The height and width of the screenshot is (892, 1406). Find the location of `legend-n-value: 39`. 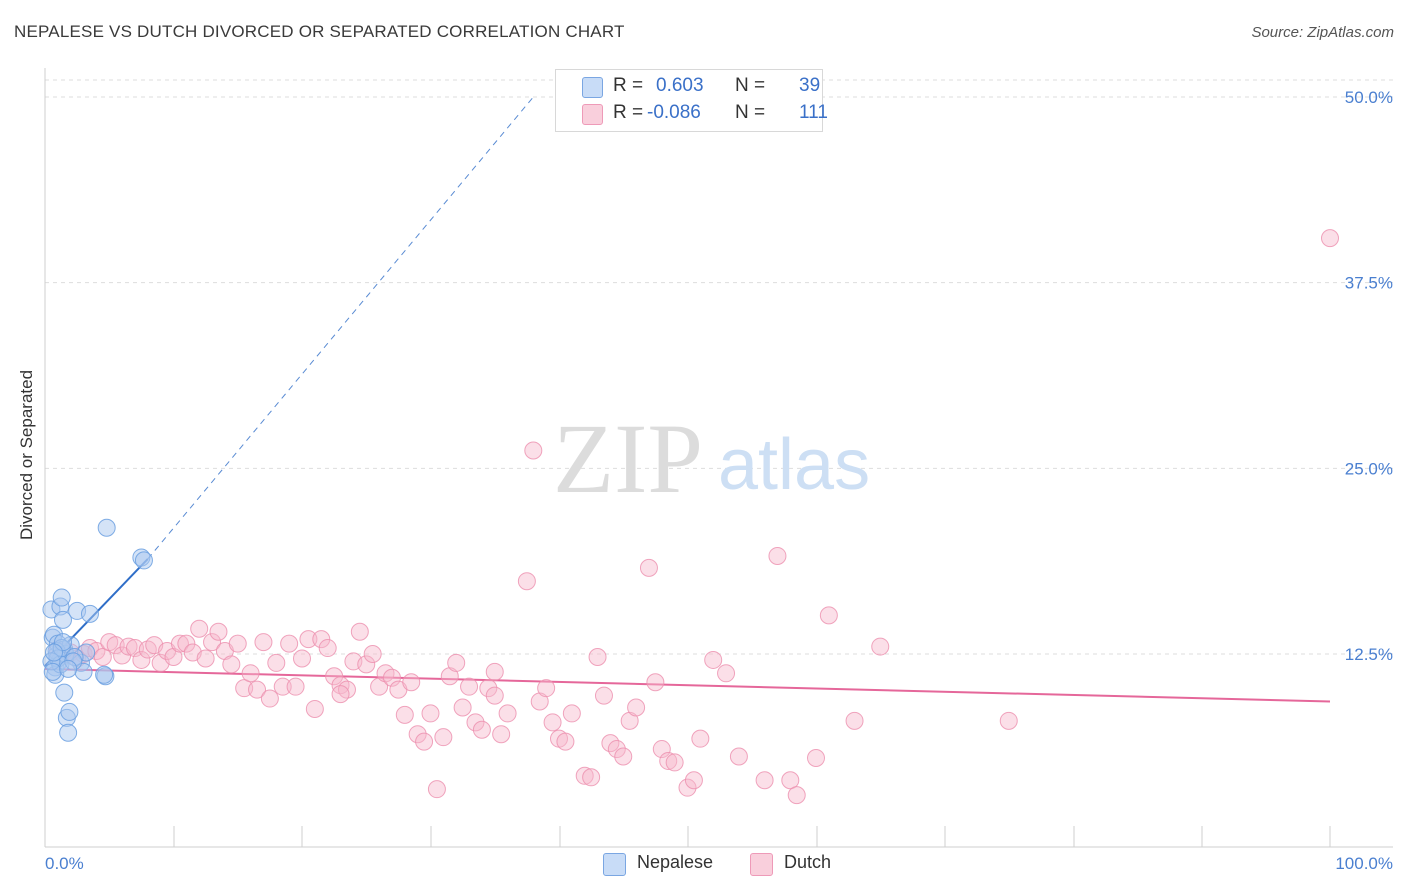

legend-n-value: 39 is located at coordinates (810, 85).